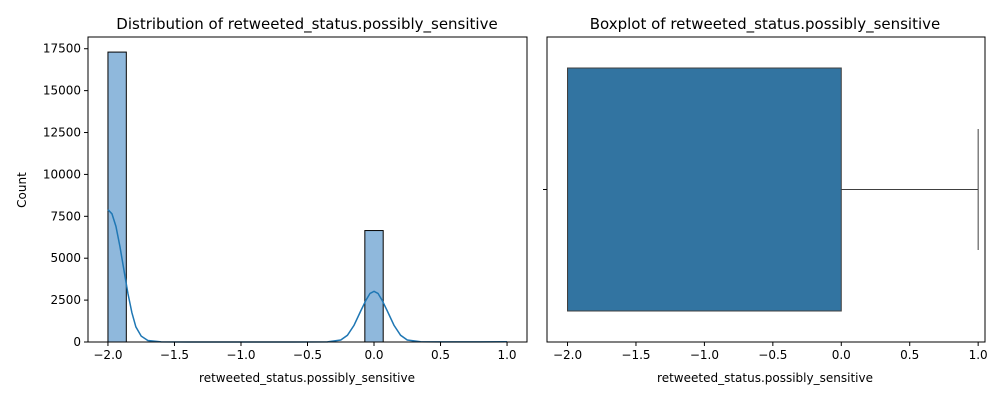 The image size is (1000, 400). What do you see at coordinates (765, 378) in the screenshot?
I see `boxplot-x-axis-label: retweeted_status.possibly_sensitive` at bounding box center [765, 378].